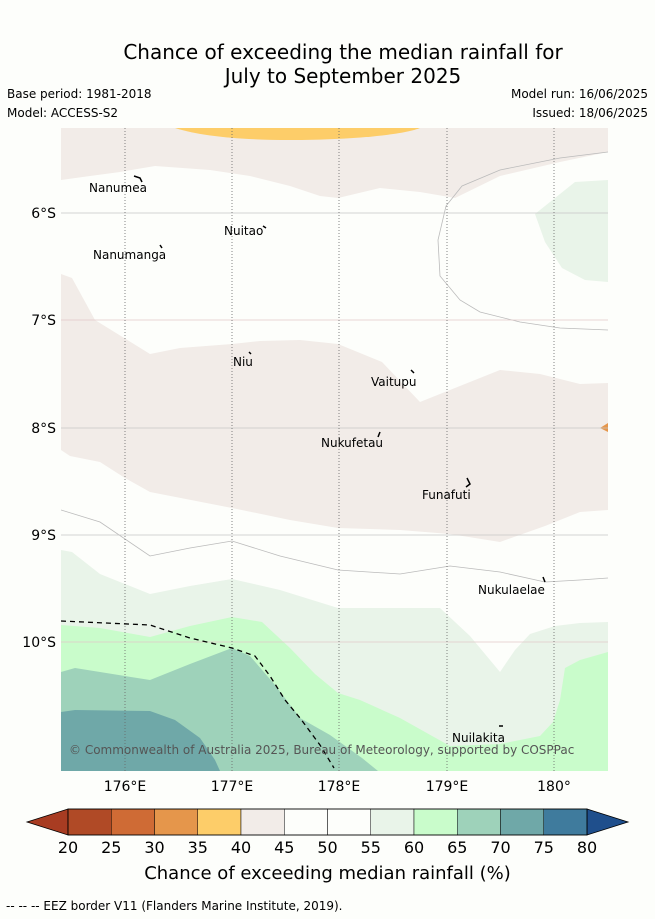 The image size is (655, 919). Describe the element at coordinates (327, 873) in the screenshot. I see `colorbar-label: Chance of exceeding median rainfall (%)` at that location.